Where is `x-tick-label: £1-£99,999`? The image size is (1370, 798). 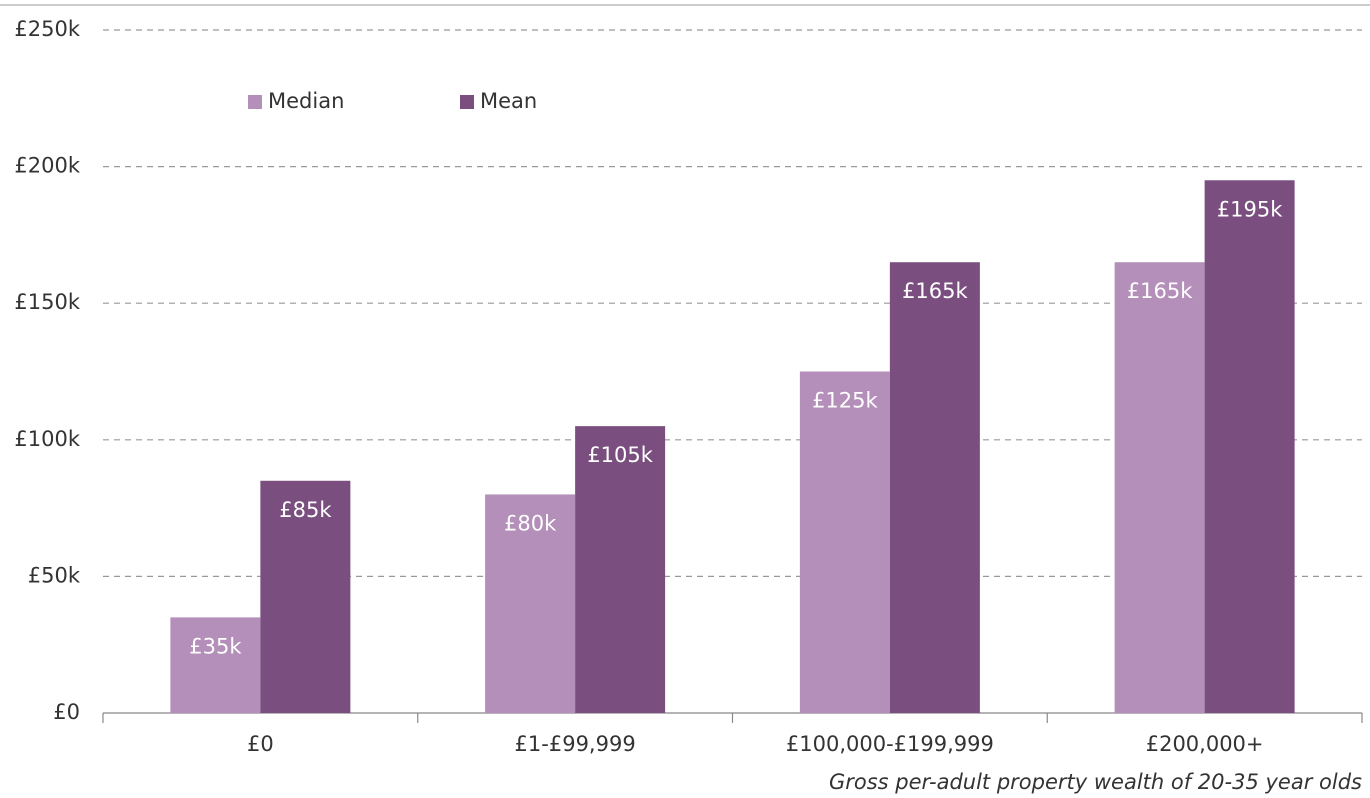
x-tick-label: £1-£99,999 is located at coordinates (575, 744).